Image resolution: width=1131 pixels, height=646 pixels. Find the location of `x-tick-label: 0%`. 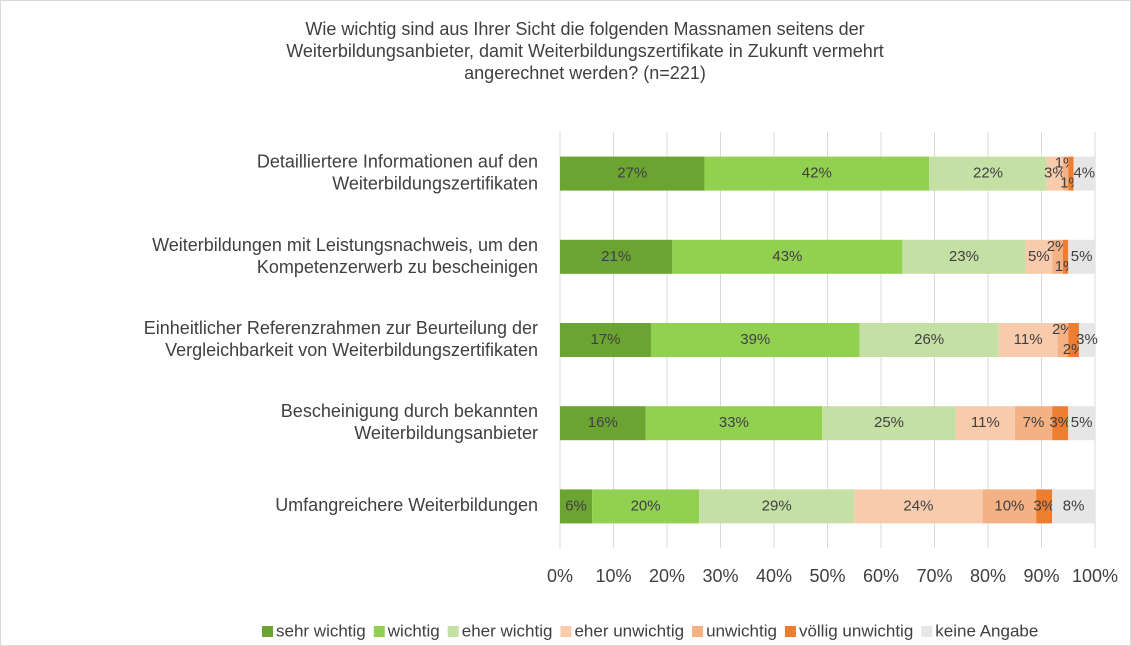

x-tick-label: 0% is located at coordinates (560, 576).